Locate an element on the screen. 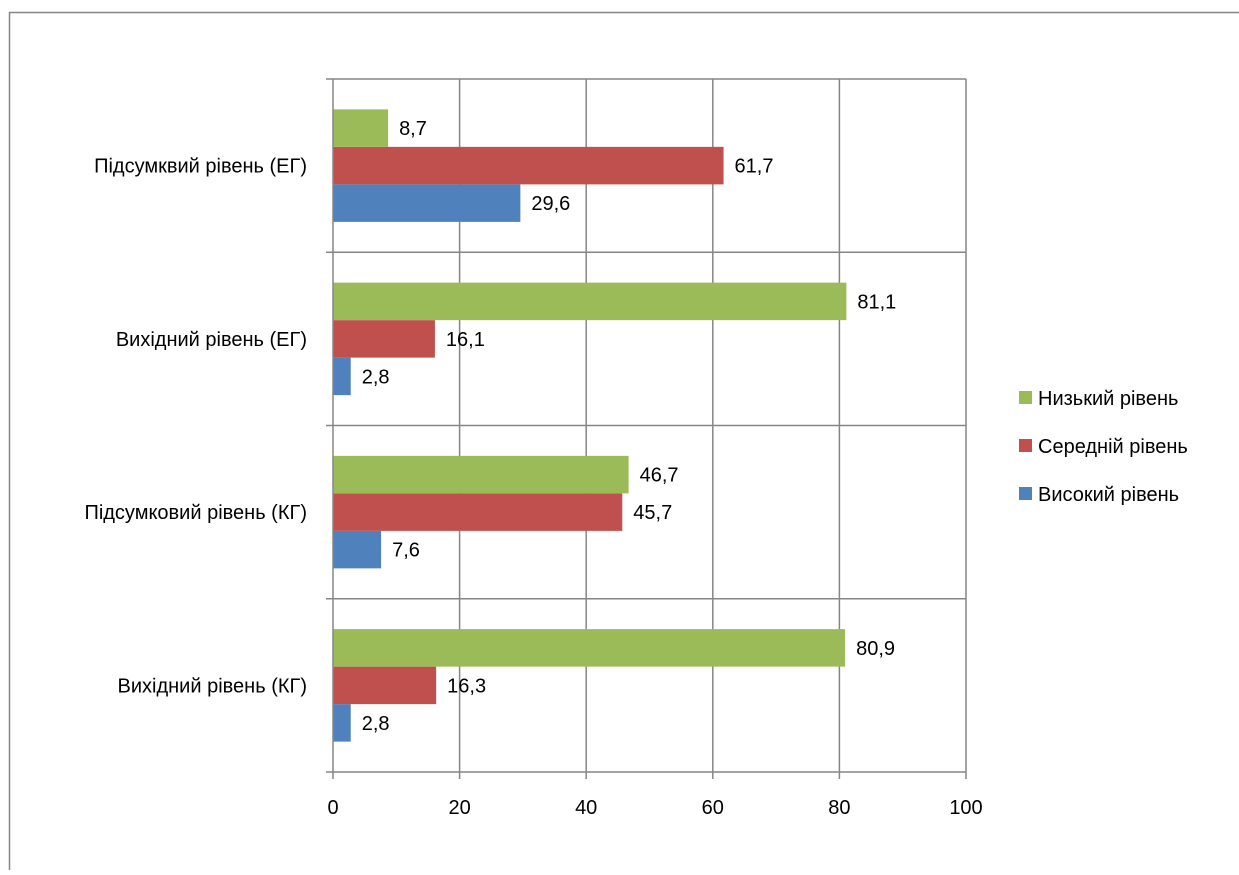  data-label: 61,7 is located at coordinates (754, 167).